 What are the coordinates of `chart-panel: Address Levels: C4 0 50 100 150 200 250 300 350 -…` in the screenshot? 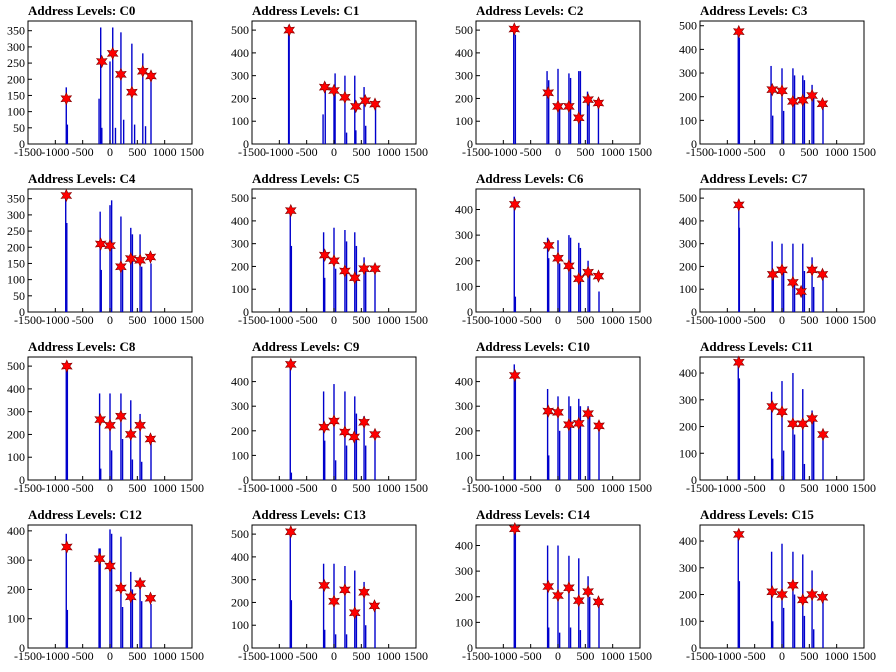 It's located at (112, 252).